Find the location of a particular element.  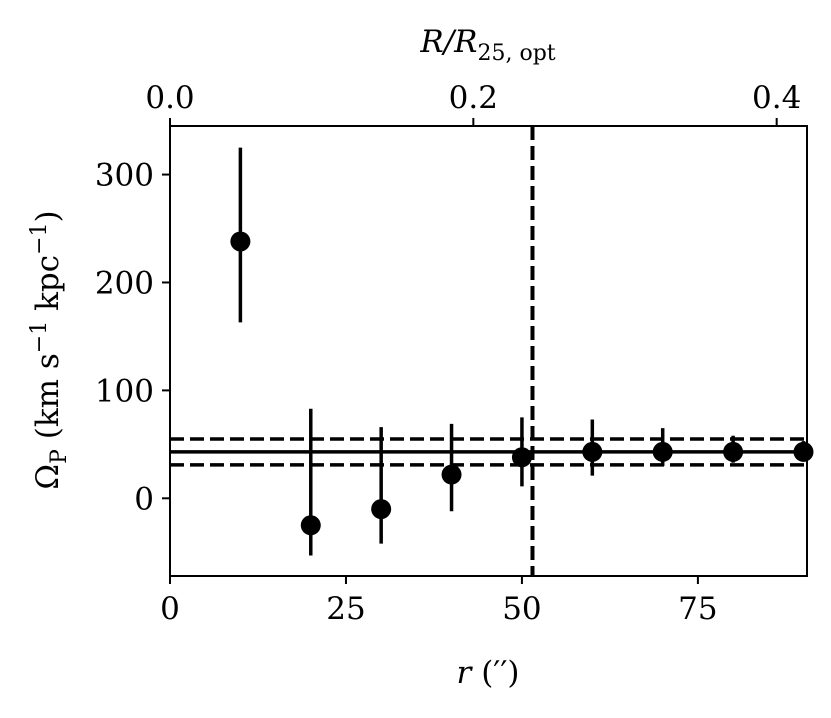

x-tick-label: 25 is located at coordinates (345, 609).